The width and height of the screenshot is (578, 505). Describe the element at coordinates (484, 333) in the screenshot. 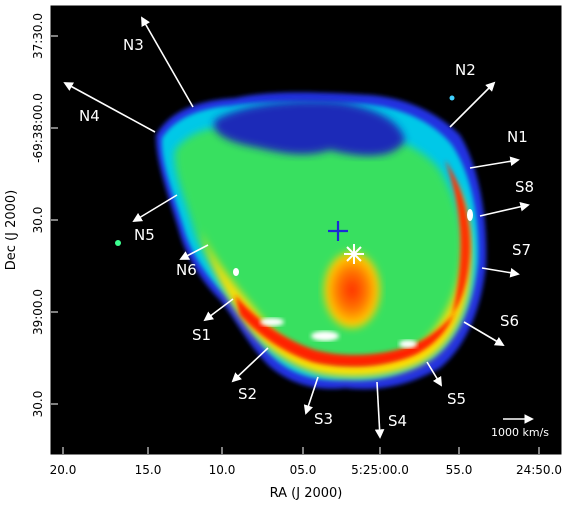

I see `arrow-s6` at that location.